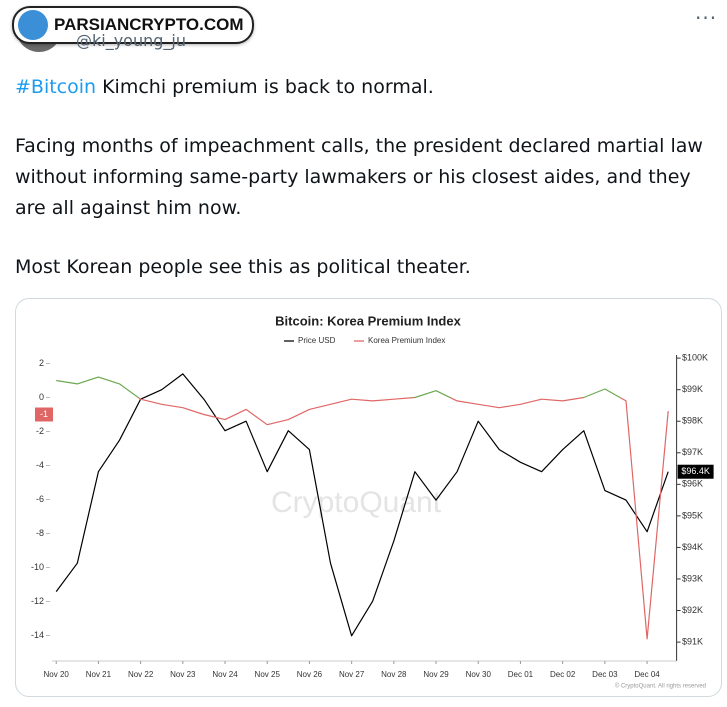 The width and height of the screenshot is (727, 707). What do you see at coordinates (225, 674) in the screenshot?
I see `x-tick-label: Nov 24` at bounding box center [225, 674].